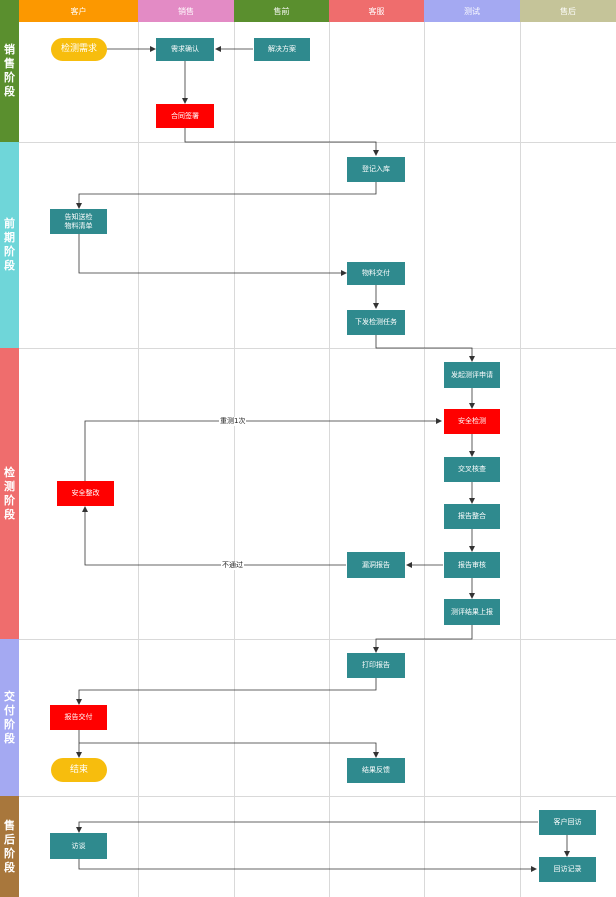 The height and width of the screenshot is (897, 616). I want to click on edge-register-to-notify, so click(226, 195).